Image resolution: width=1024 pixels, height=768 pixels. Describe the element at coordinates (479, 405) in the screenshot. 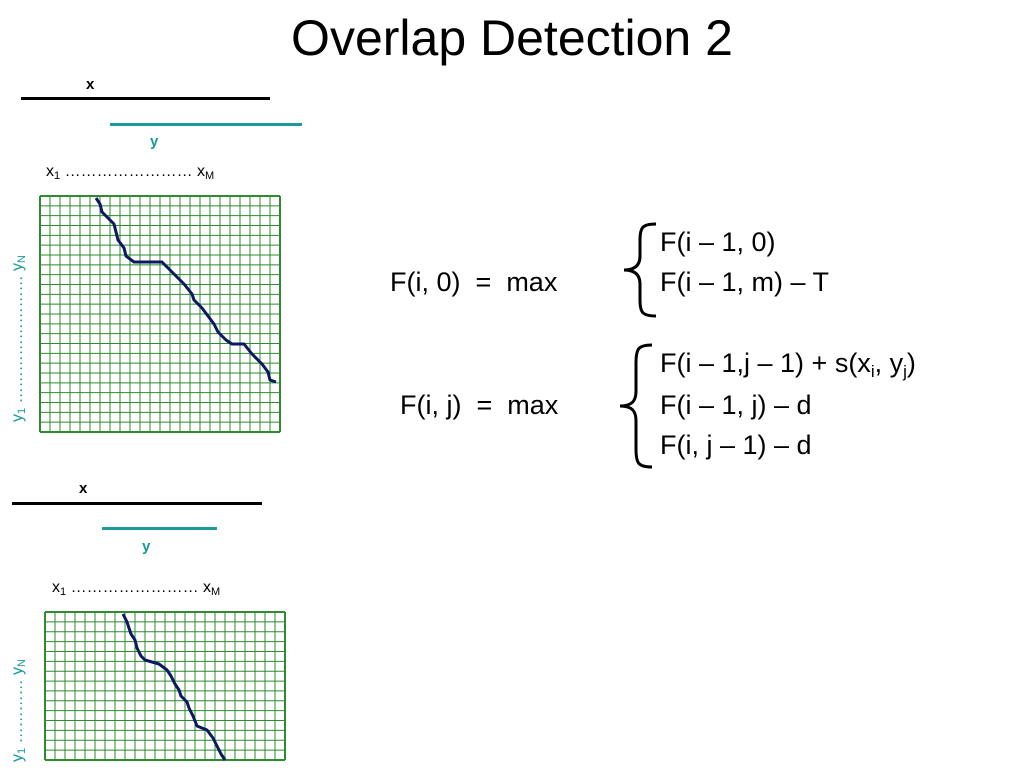

I see `equation-lhs: F(i, j) = max` at that location.